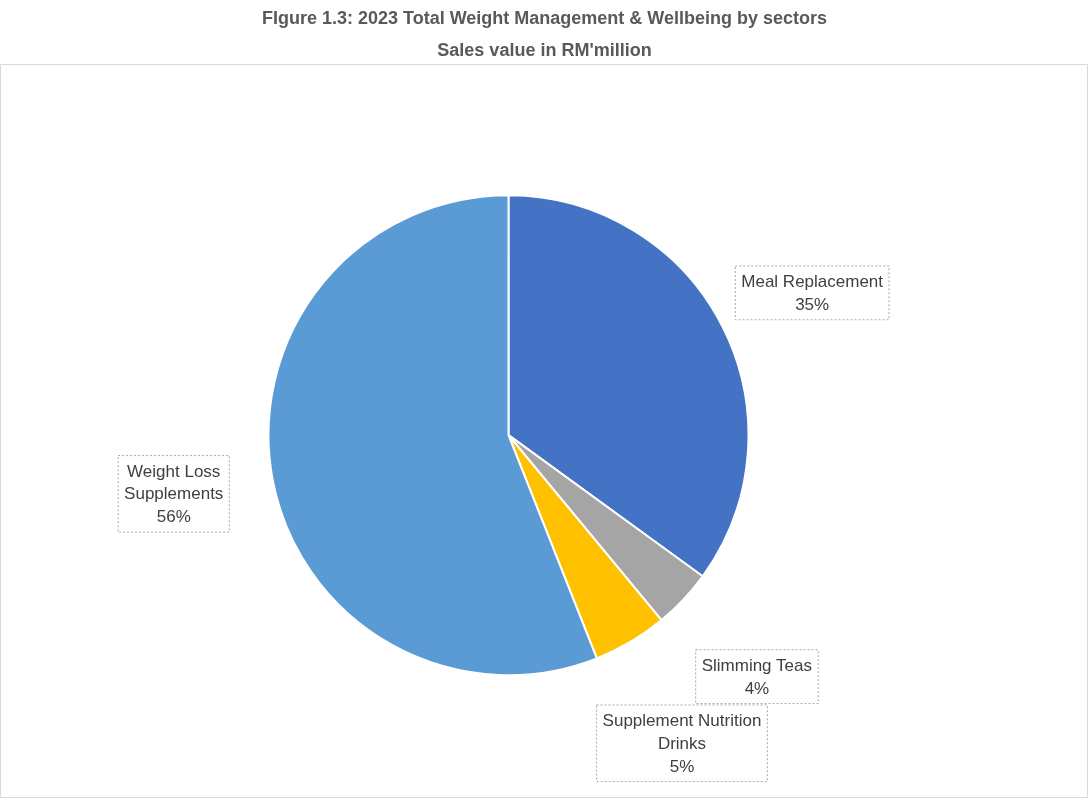 The height and width of the screenshot is (798, 1088). I want to click on data-label: 35%, so click(812, 304).